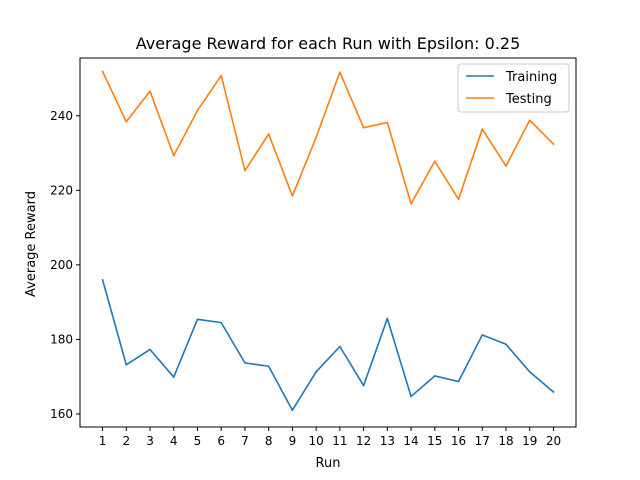 The width and height of the screenshot is (640, 480). I want to click on x-tick-label: 12, so click(363, 441).